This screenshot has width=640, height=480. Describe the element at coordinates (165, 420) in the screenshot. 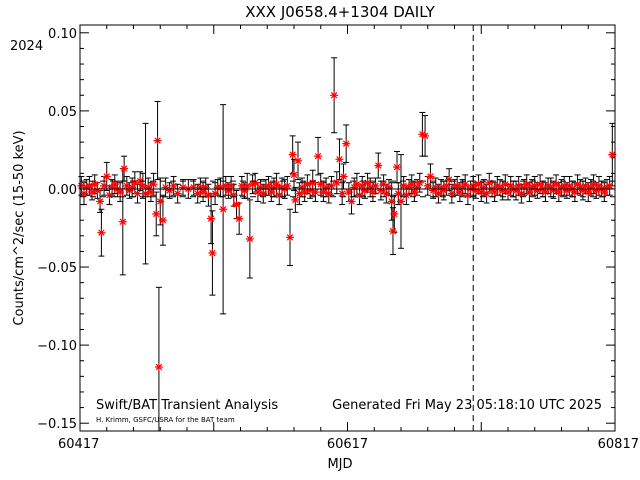

I see `footer-credit-label: H. Krimm, GSFC/USRA for the BAT team` at that location.